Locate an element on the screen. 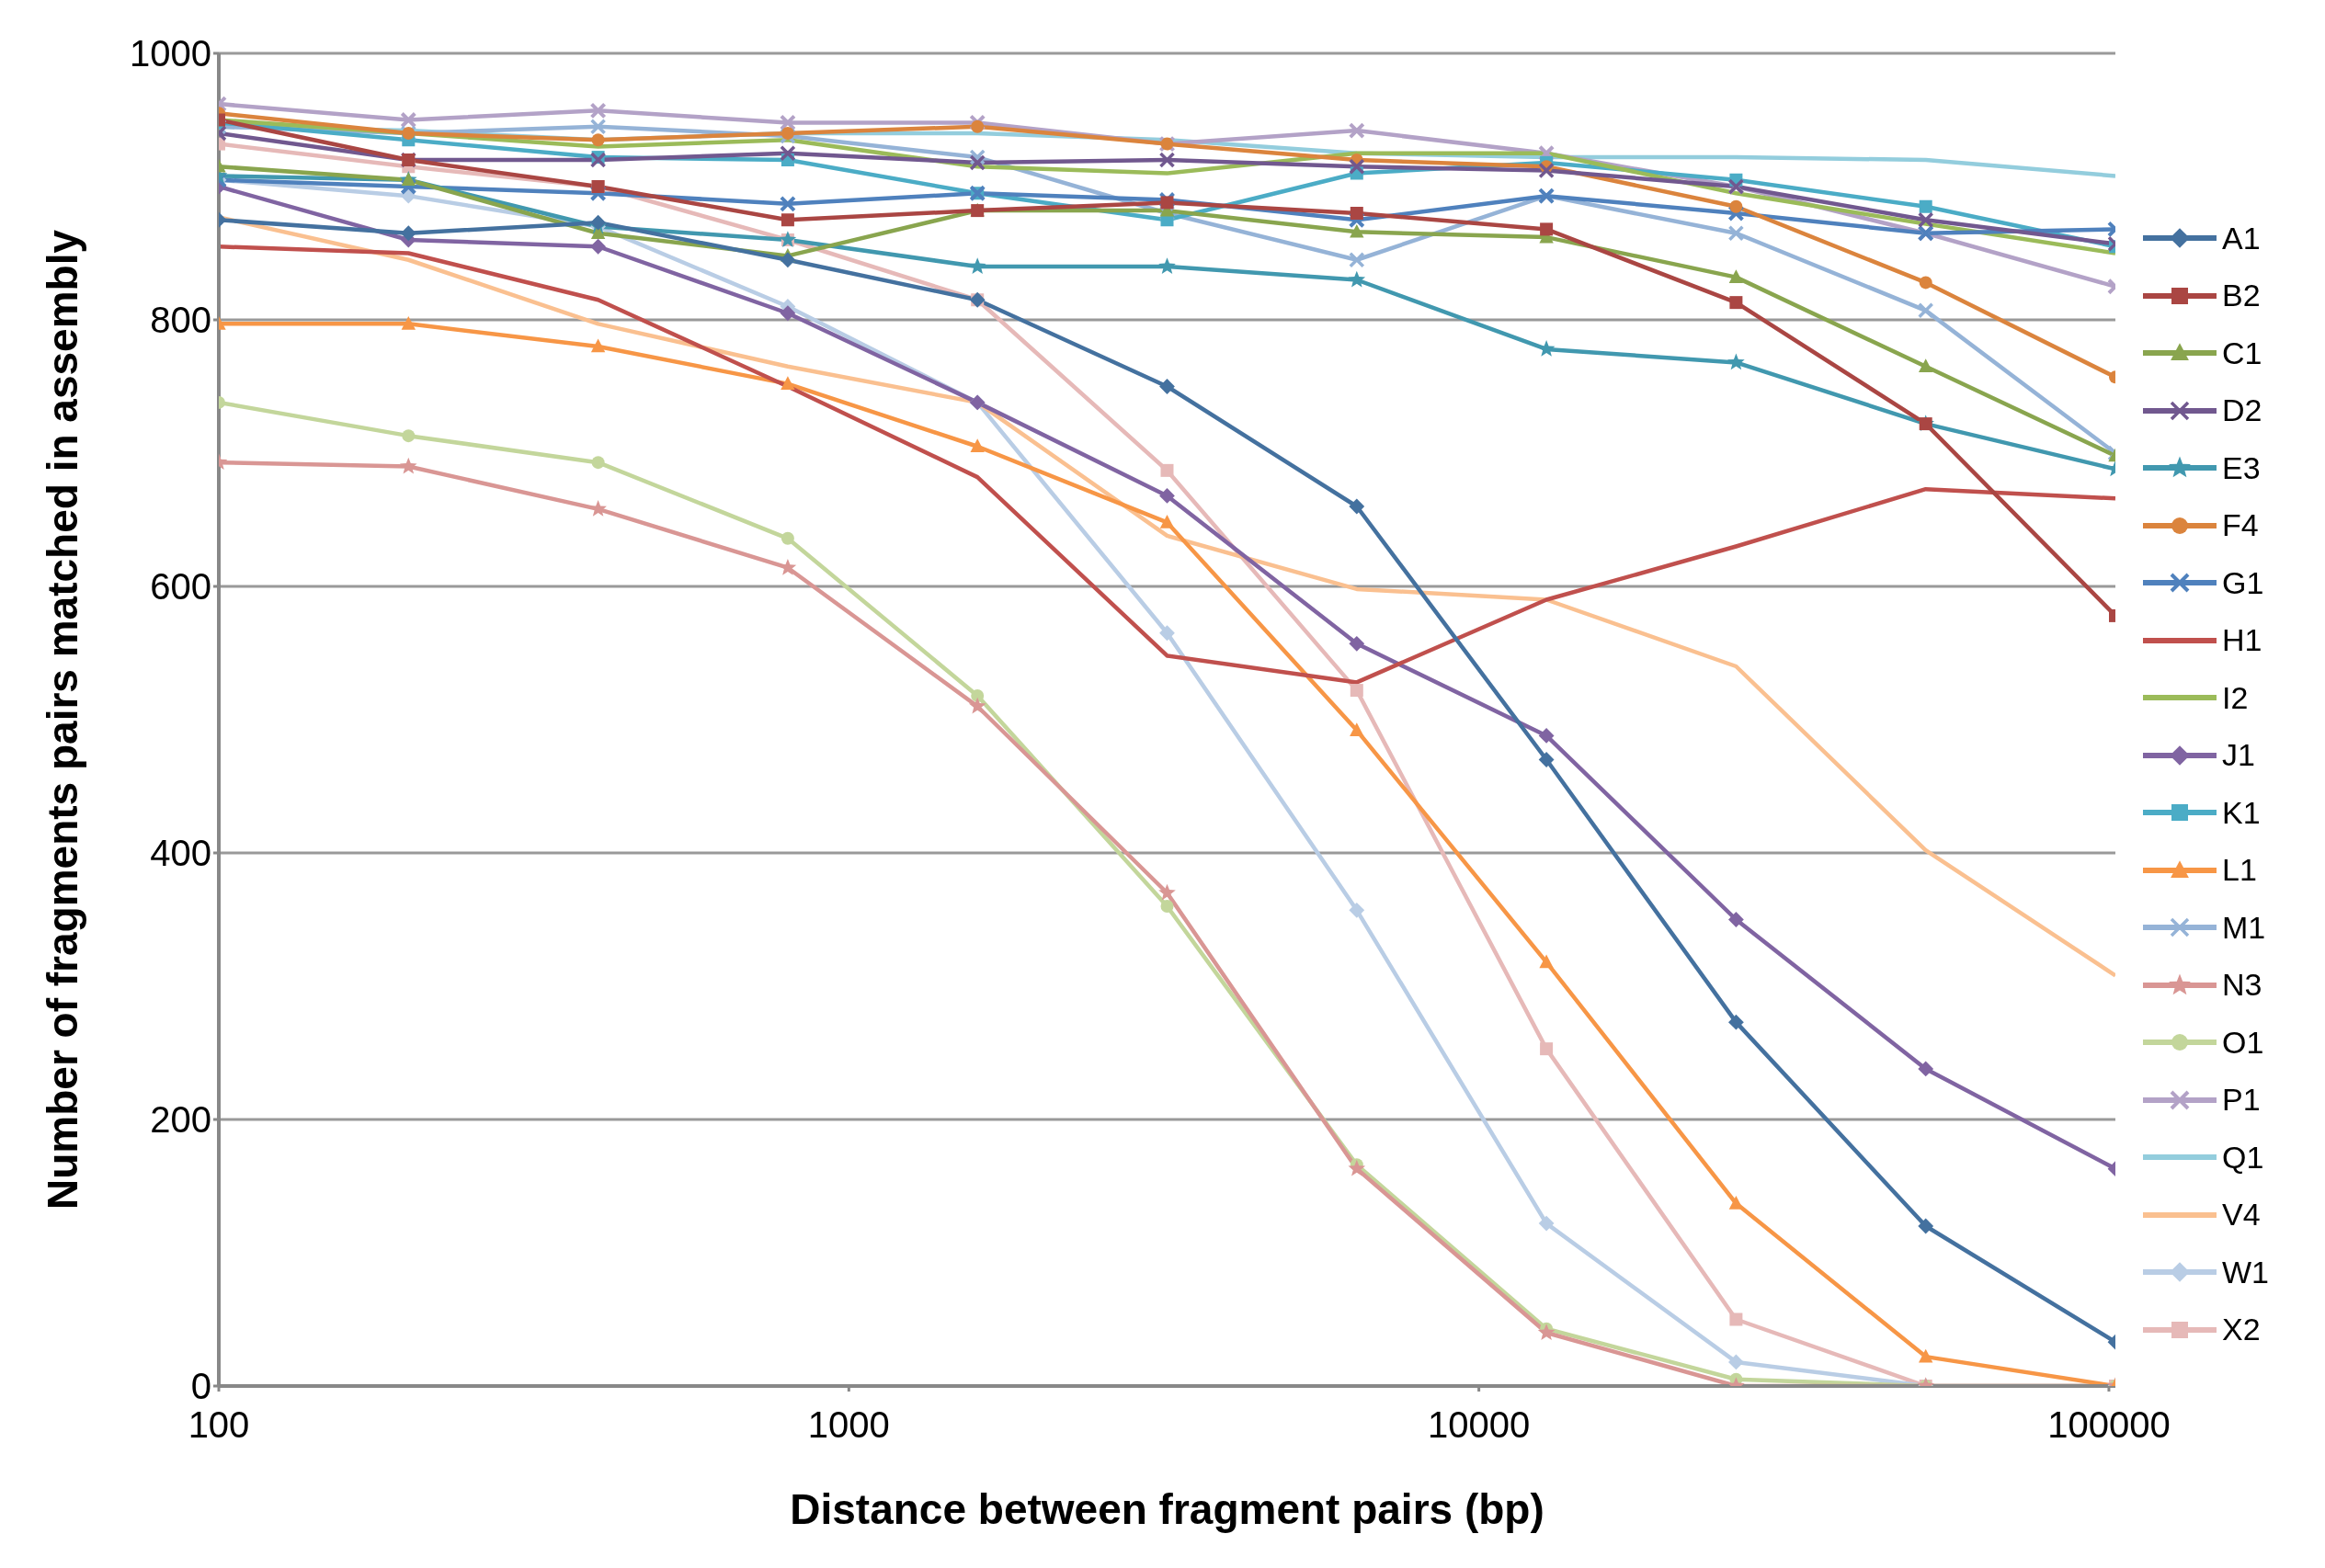 Image resolution: width=2325 pixels, height=1568 pixels. y-tick-label: 0 is located at coordinates (200, 1386).